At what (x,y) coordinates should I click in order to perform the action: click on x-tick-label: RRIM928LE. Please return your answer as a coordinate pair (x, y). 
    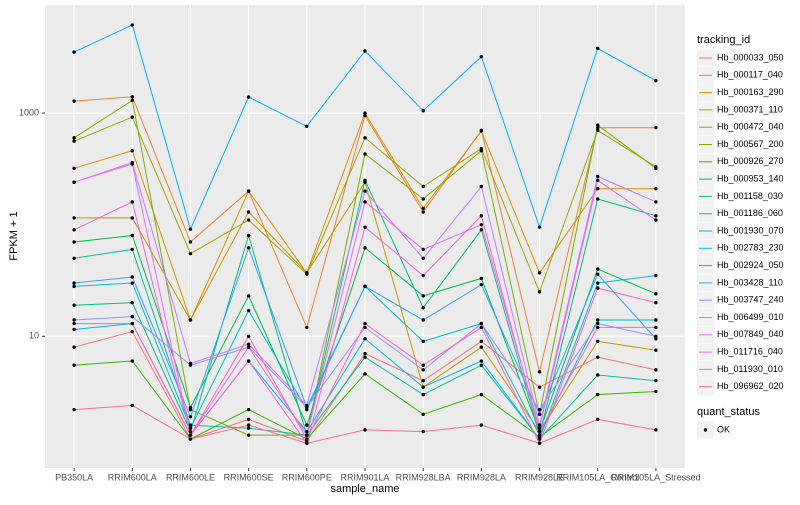
    Looking at the image, I should click on (539, 477).